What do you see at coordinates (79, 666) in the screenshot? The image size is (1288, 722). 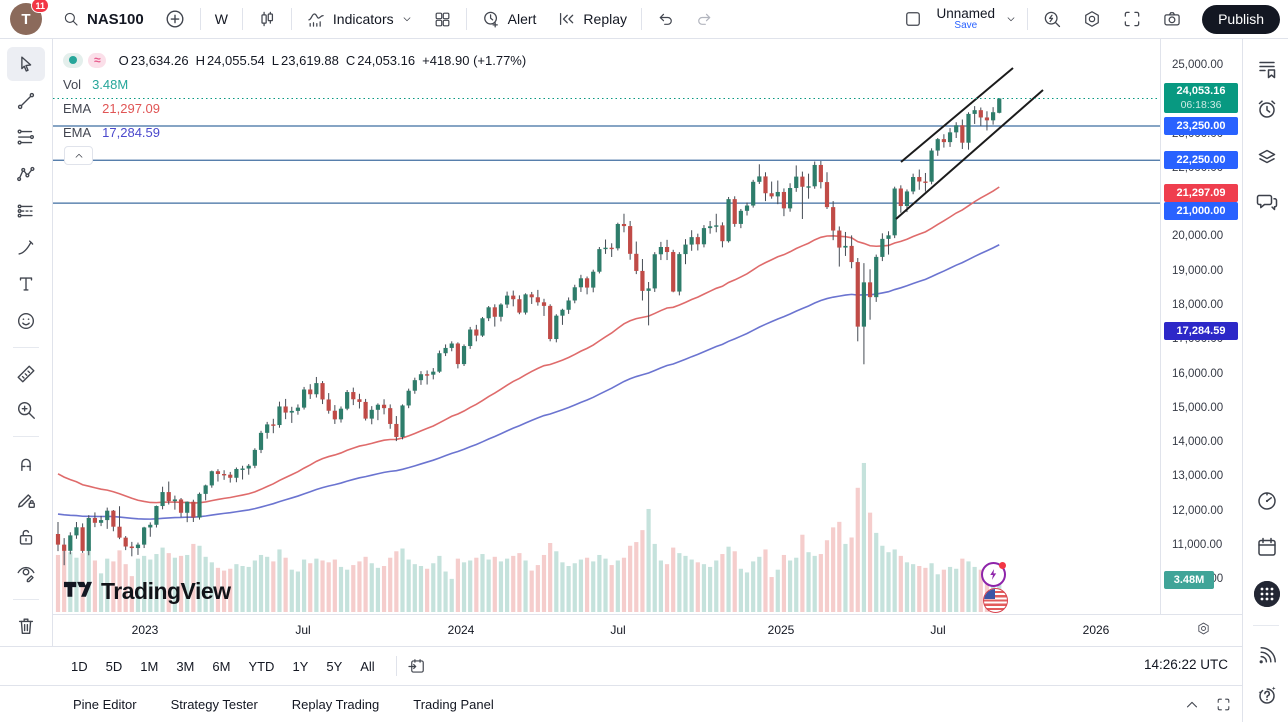 I see `range-1d: 1D` at bounding box center [79, 666].